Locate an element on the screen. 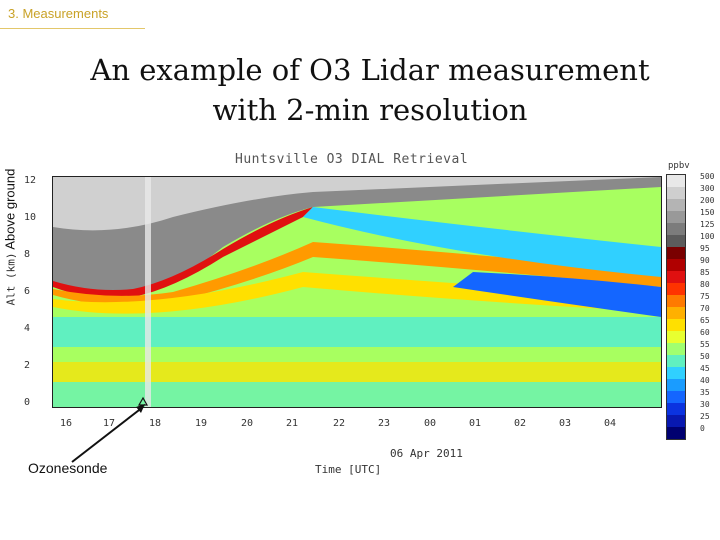  ozonesonde-label: Ozonesonde is located at coordinates (68, 468).